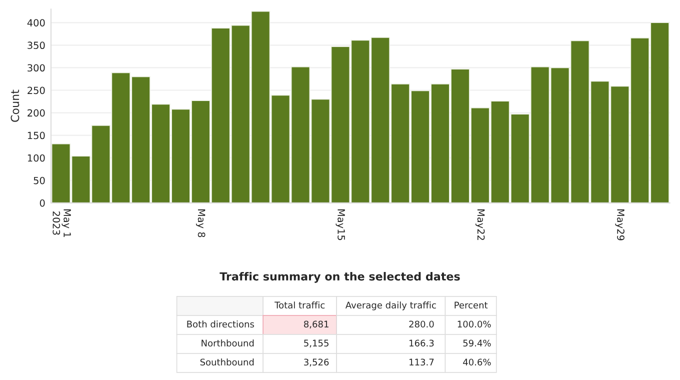 The height and width of the screenshot is (380, 680). What do you see at coordinates (477, 362) in the screenshot?
I see `text: 40.6%` at bounding box center [477, 362].